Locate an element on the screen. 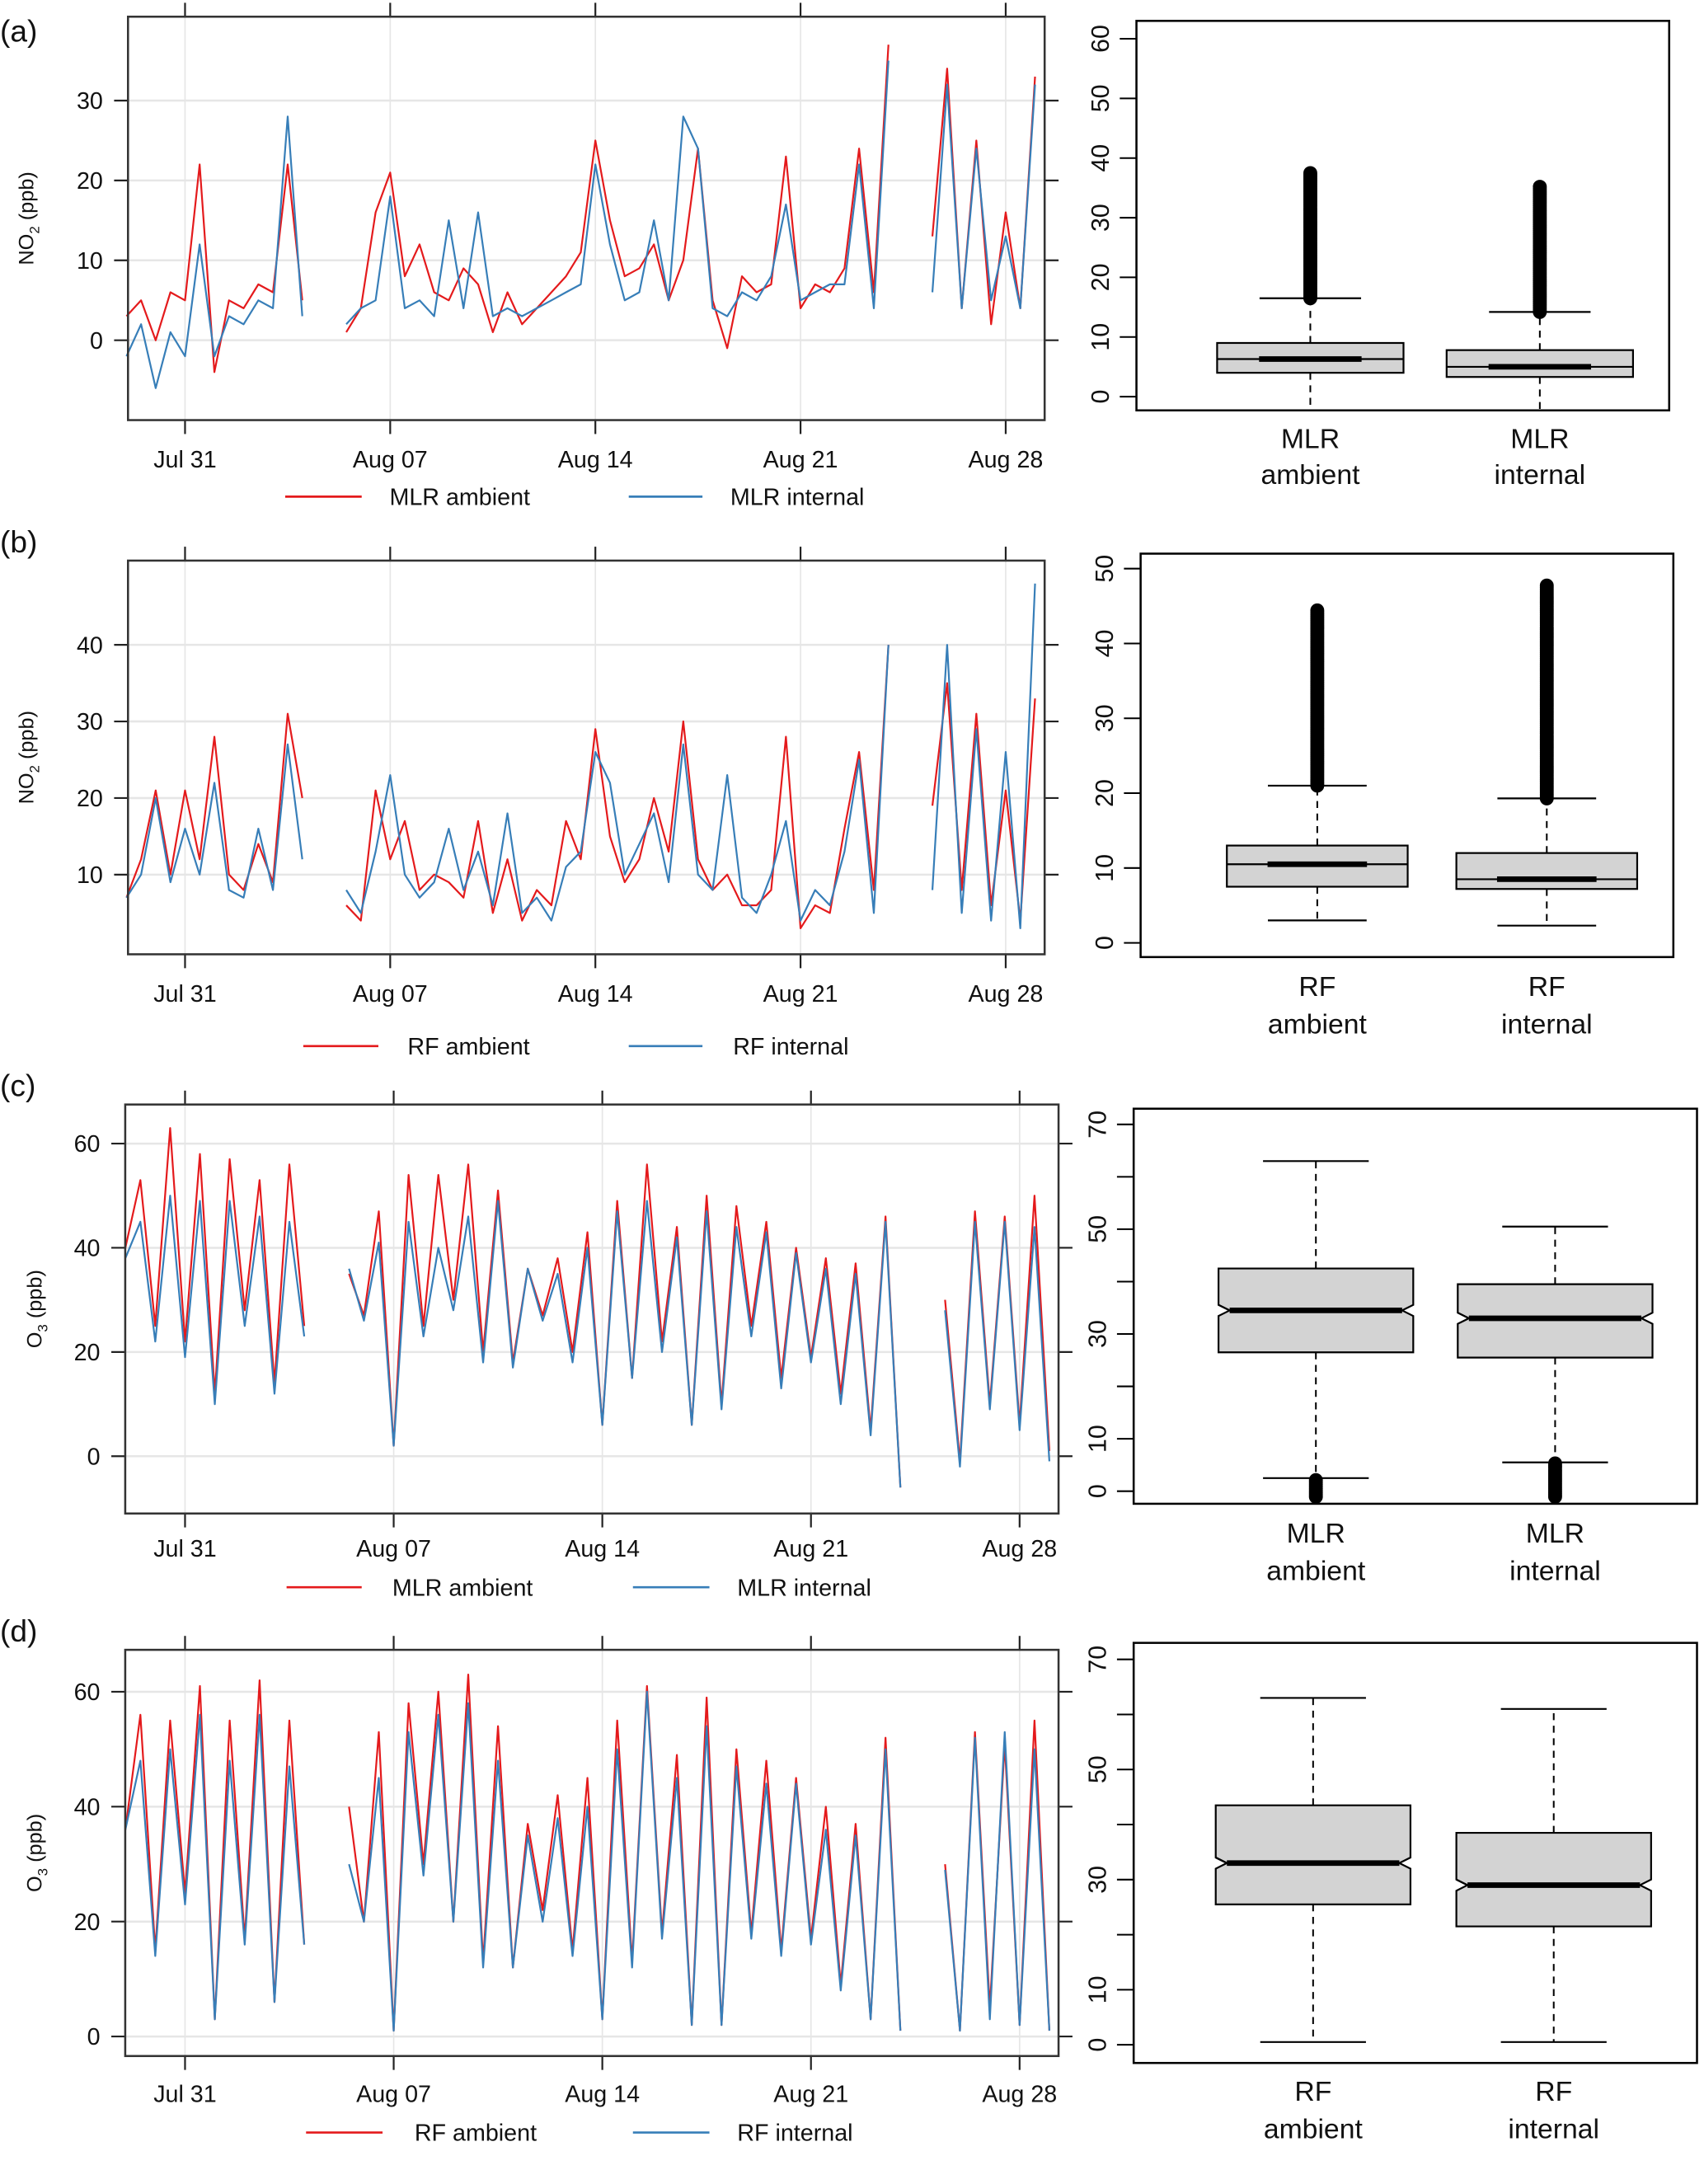 Image resolution: width=1704 pixels, height=2184 pixels. panel-label-c: (c) is located at coordinates (17, 1086).